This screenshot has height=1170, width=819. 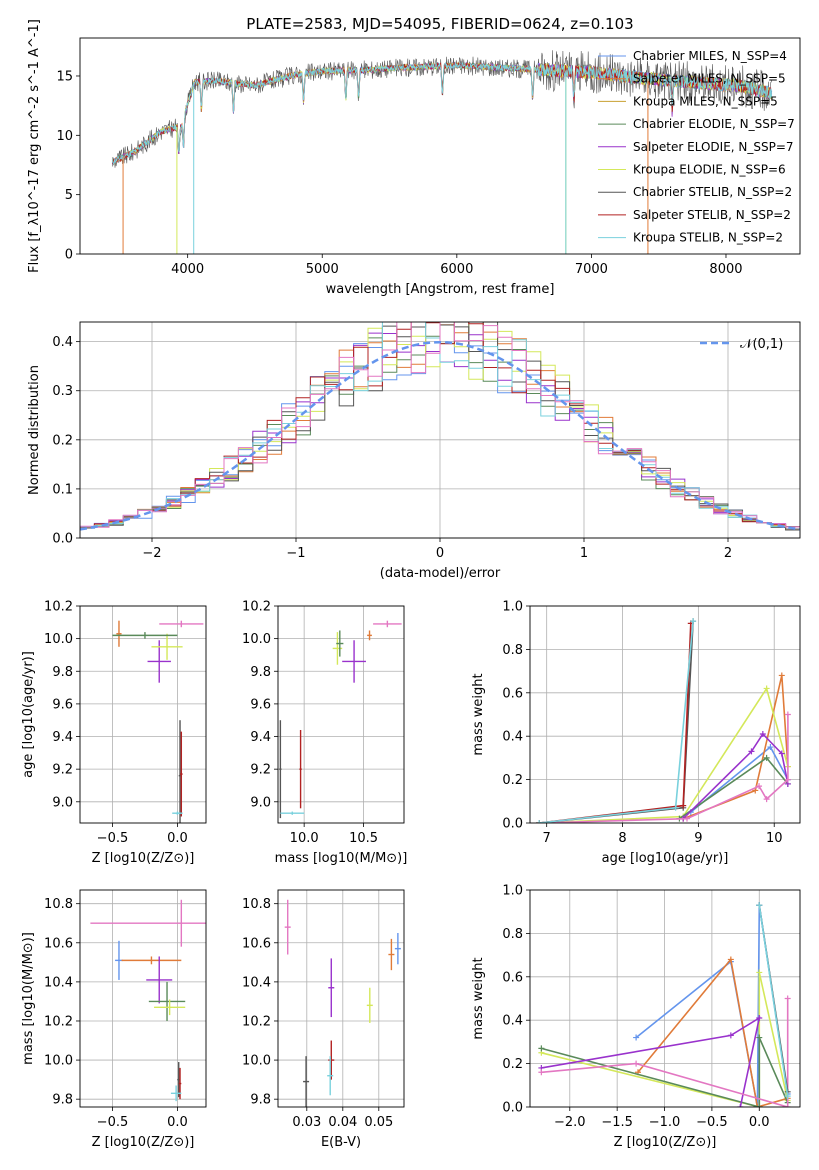 I want to click on x-tick-label: 0, so click(x=440, y=553).